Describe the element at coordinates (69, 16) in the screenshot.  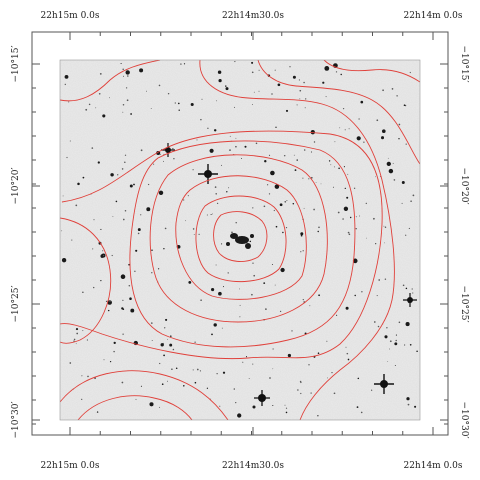
I see `ra-tick-label: 22h15m 0.0s` at that location.